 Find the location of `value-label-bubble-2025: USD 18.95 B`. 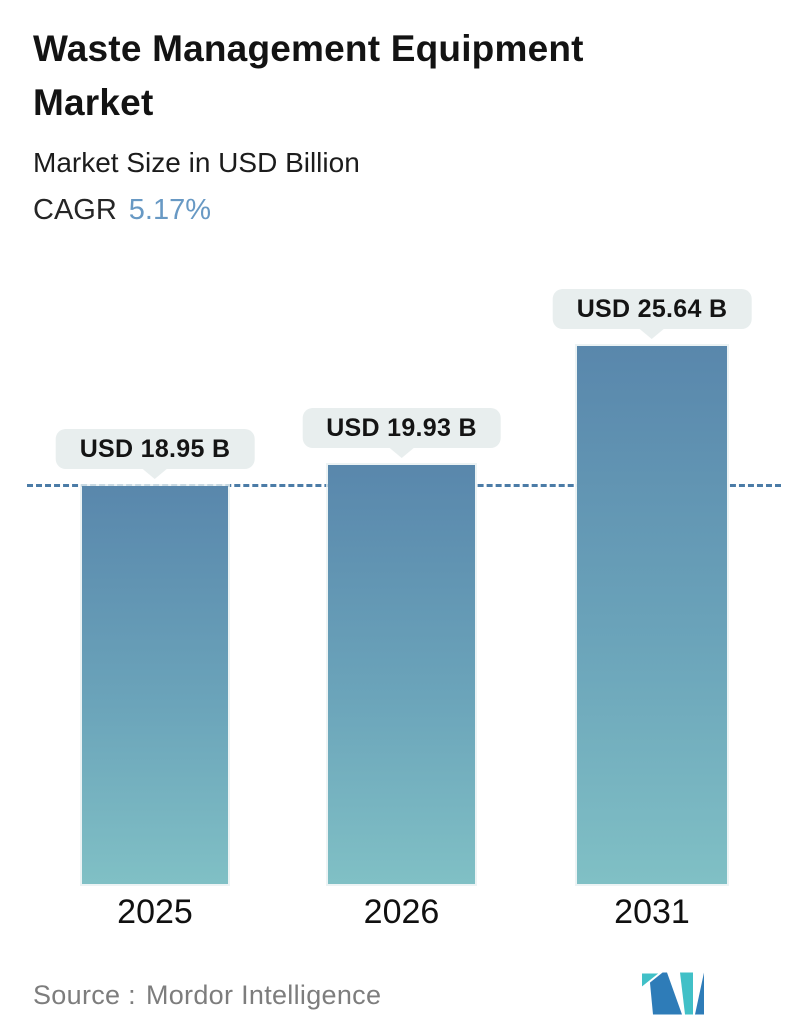

value-label-bubble-2025: USD 18.95 B is located at coordinates (155, 449).